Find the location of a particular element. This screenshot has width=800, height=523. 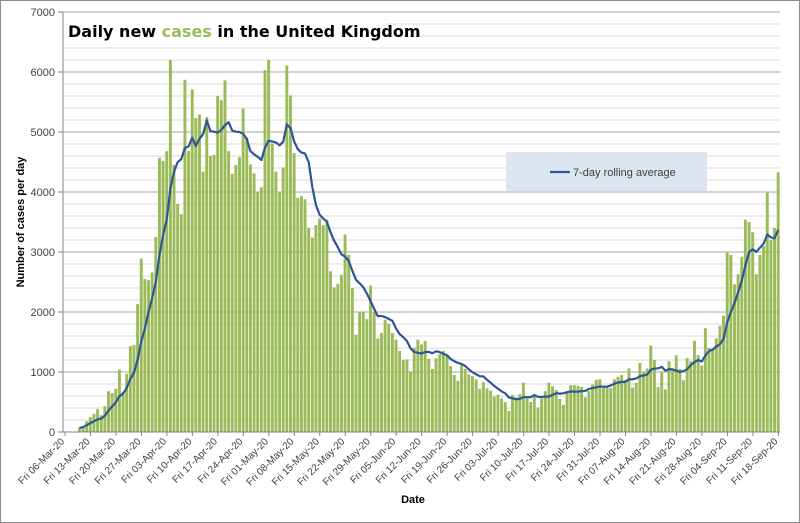

y-axis-title: Number of cases per day is located at coordinates (21, 222).